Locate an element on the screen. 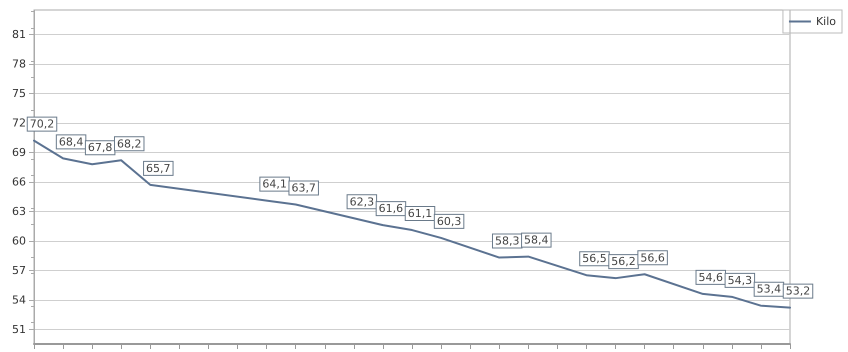  data-label: 63,7 is located at coordinates (303, 188).